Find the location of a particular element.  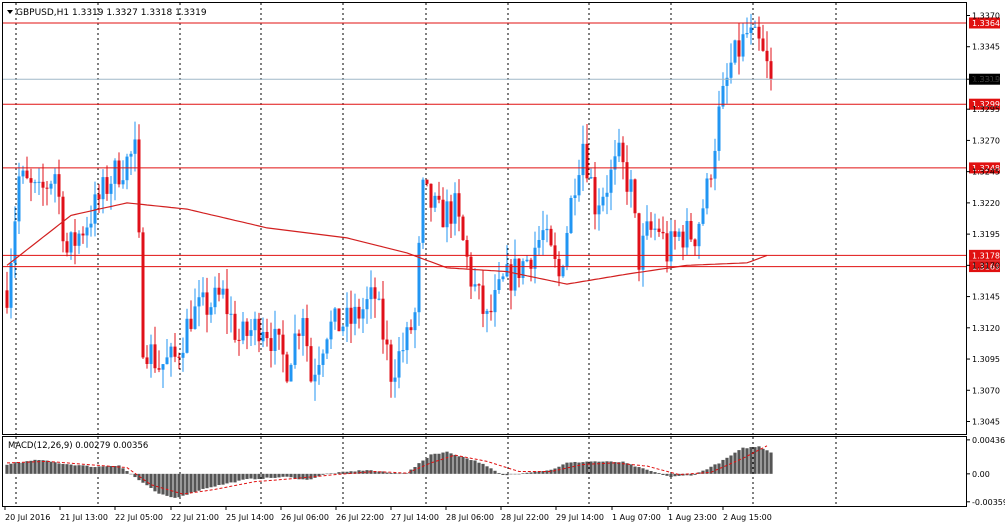

level-tag is located at coordinates (984, 168).